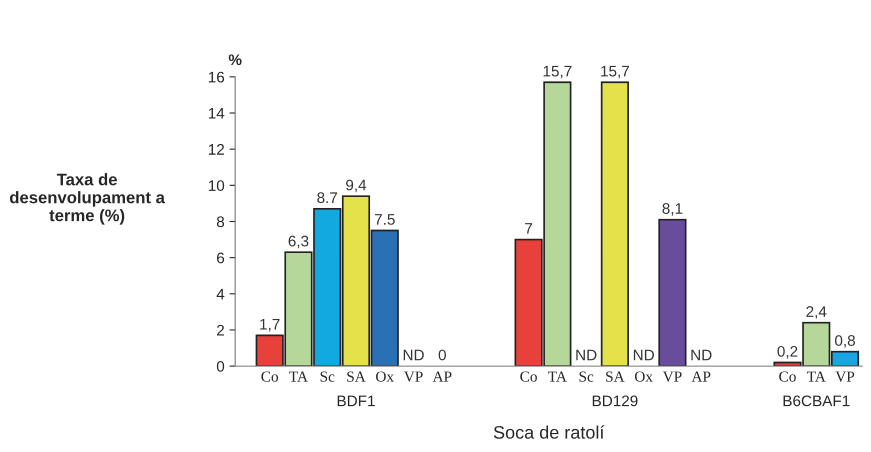  I want to click on text: BD129, so click(615, 400).